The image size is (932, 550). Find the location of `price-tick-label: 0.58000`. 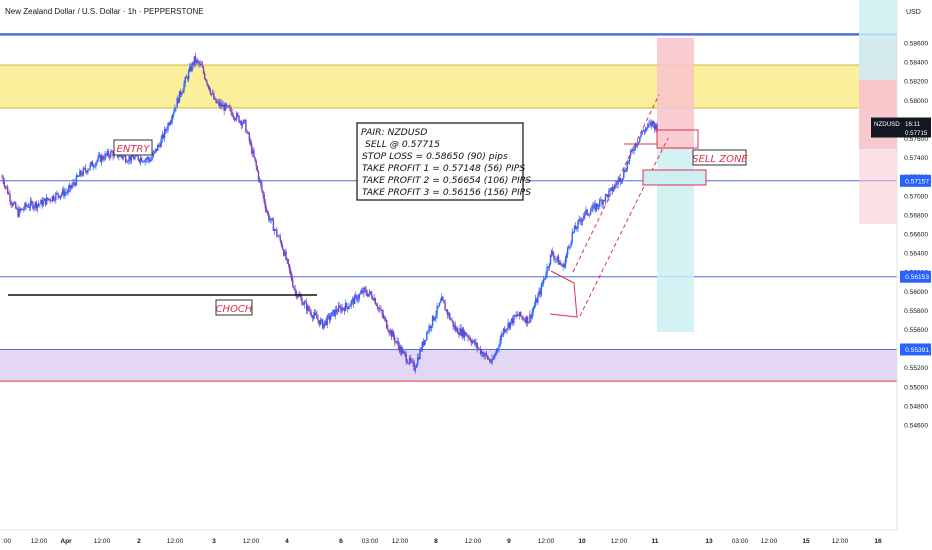

price-tick-label: 0.58000 is located at coordinates (916, 101).